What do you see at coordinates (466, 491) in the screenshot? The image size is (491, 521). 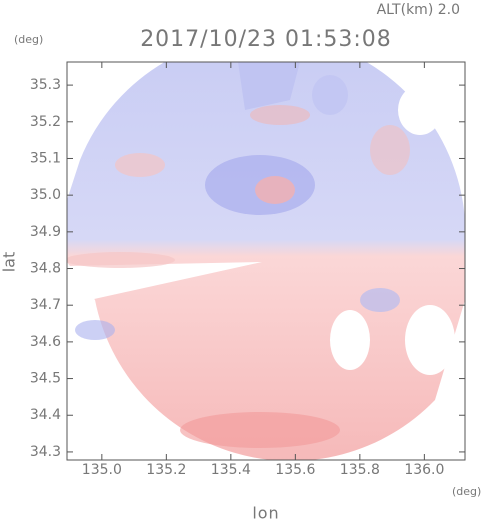 I see `x-unit: (deg)` at bounding box center [466, 491].